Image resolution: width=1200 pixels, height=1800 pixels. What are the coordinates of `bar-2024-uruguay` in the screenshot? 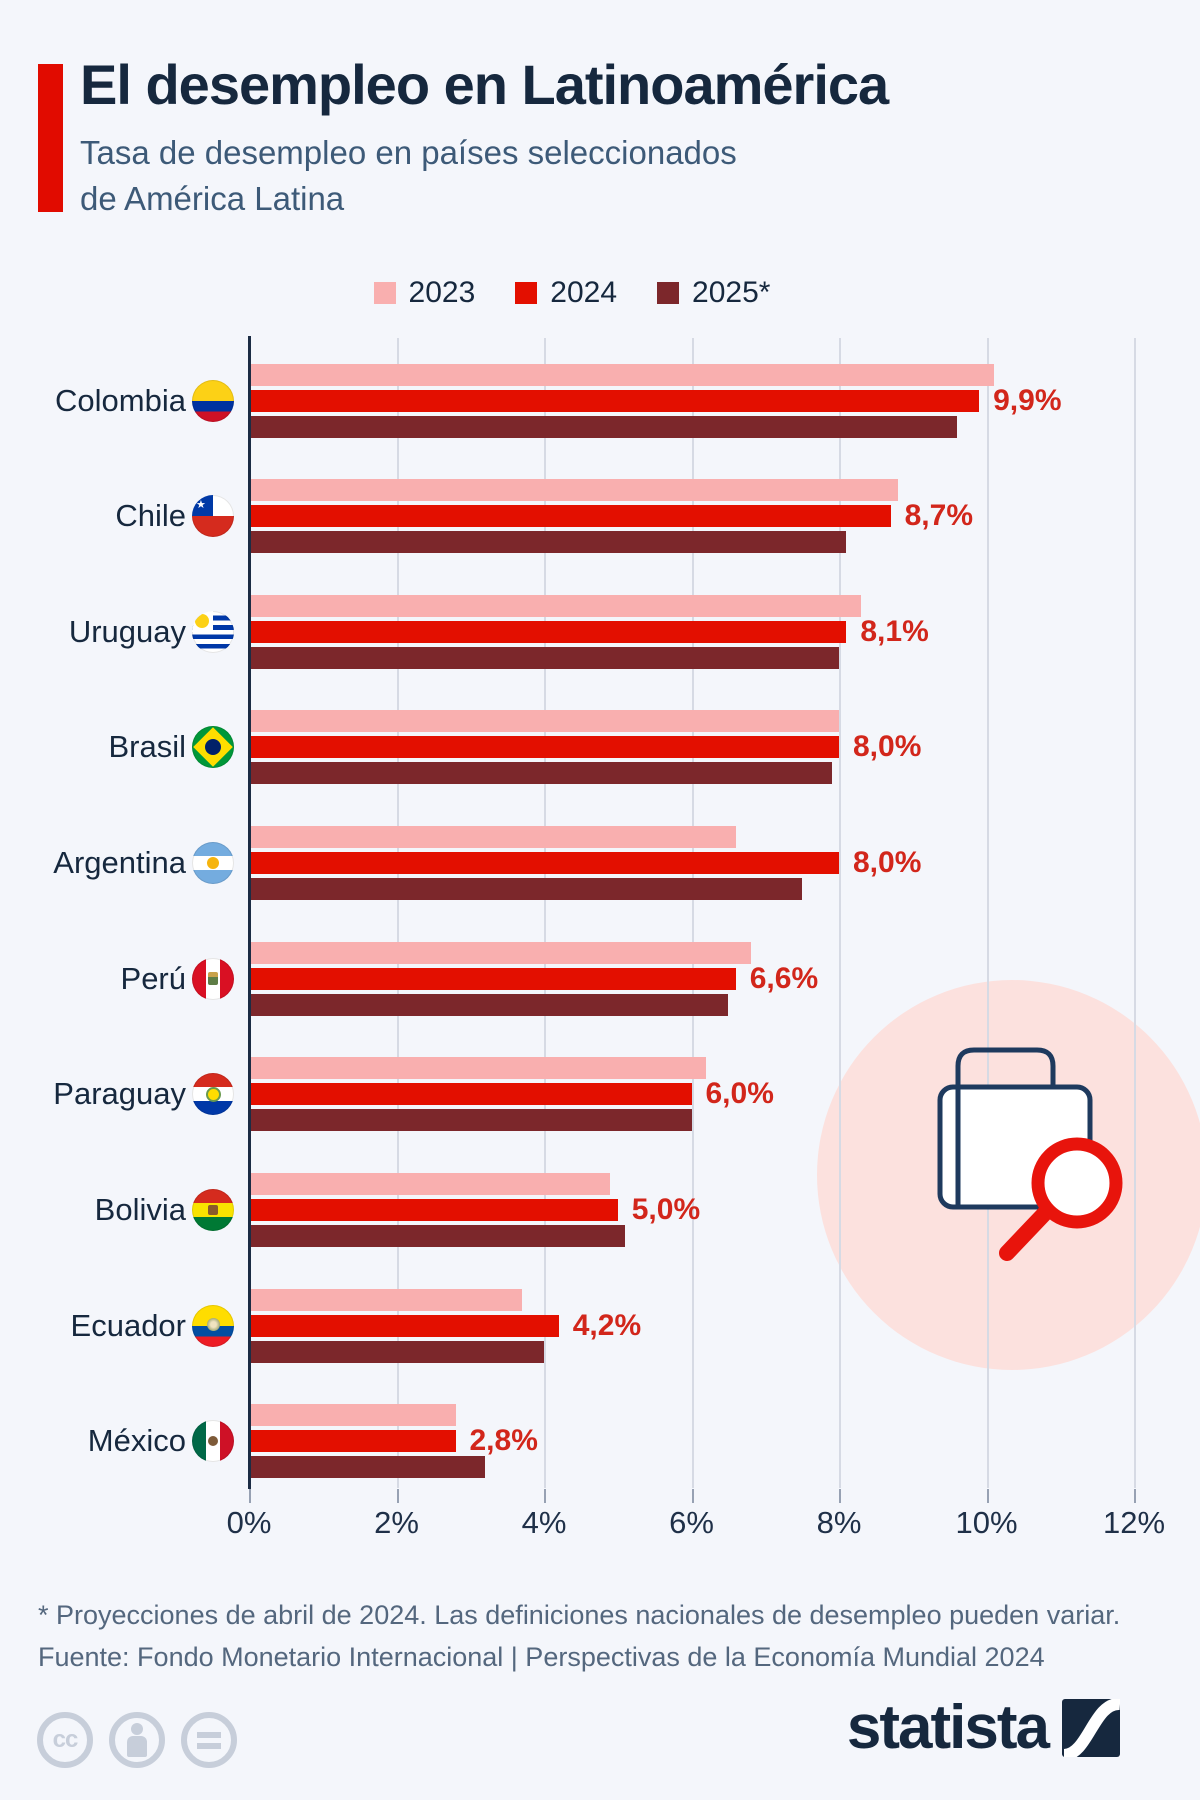 It's located at (548, 631).